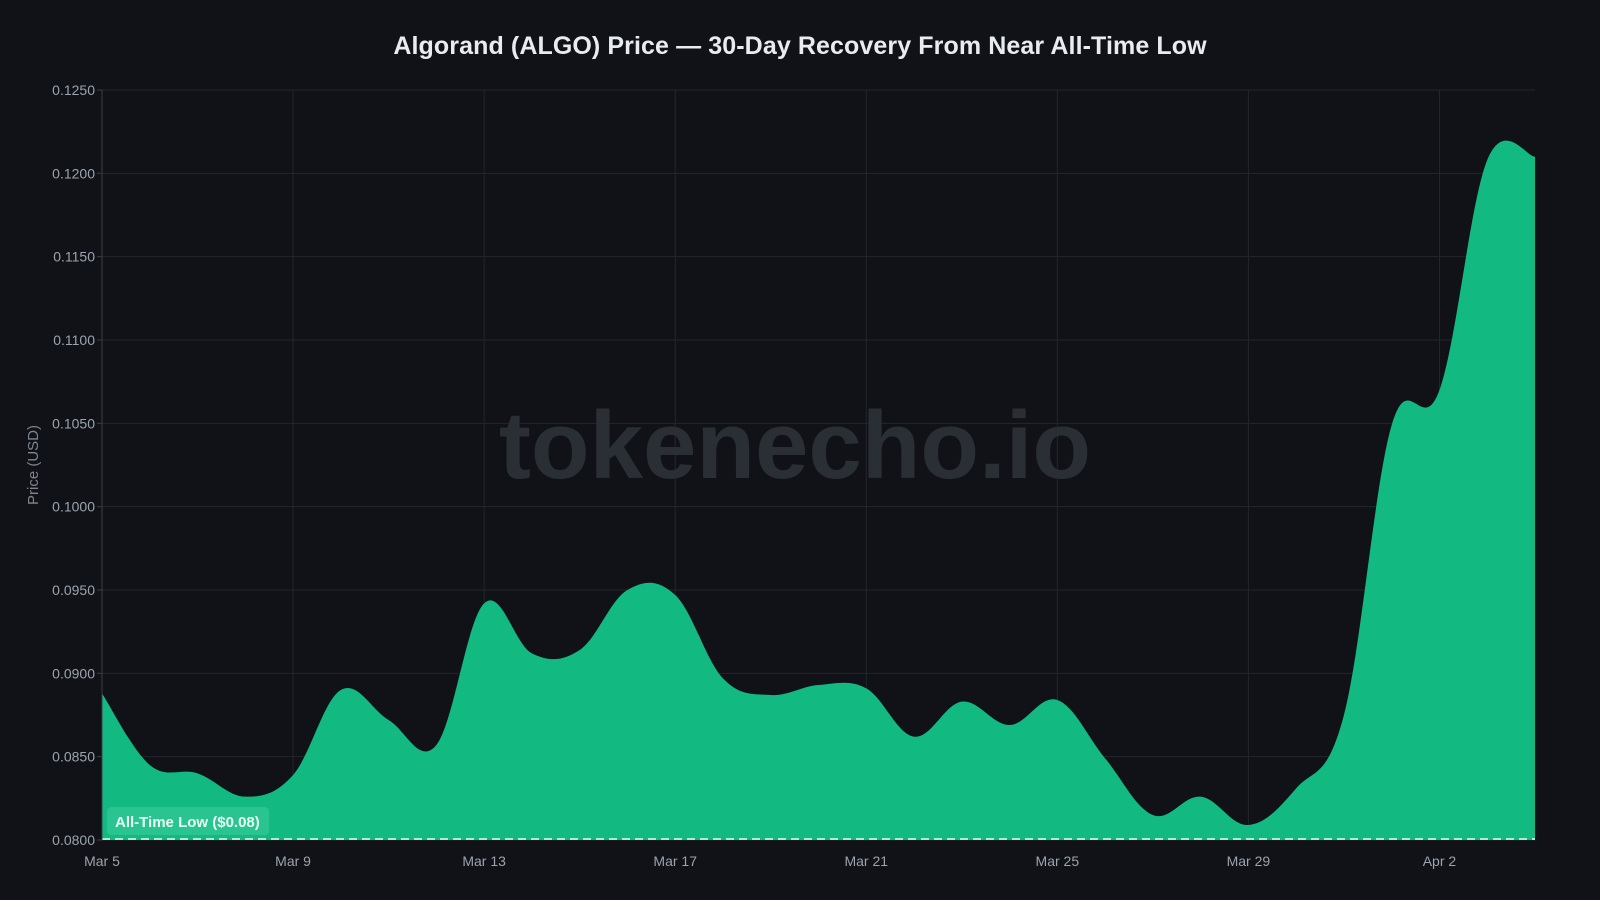 Image resolution: width=1600 pixels, height=900 pixels. Describe the element at coordinates (73, 423) in the screenshot. I see `y-tick-label: 0.1050` at that location.